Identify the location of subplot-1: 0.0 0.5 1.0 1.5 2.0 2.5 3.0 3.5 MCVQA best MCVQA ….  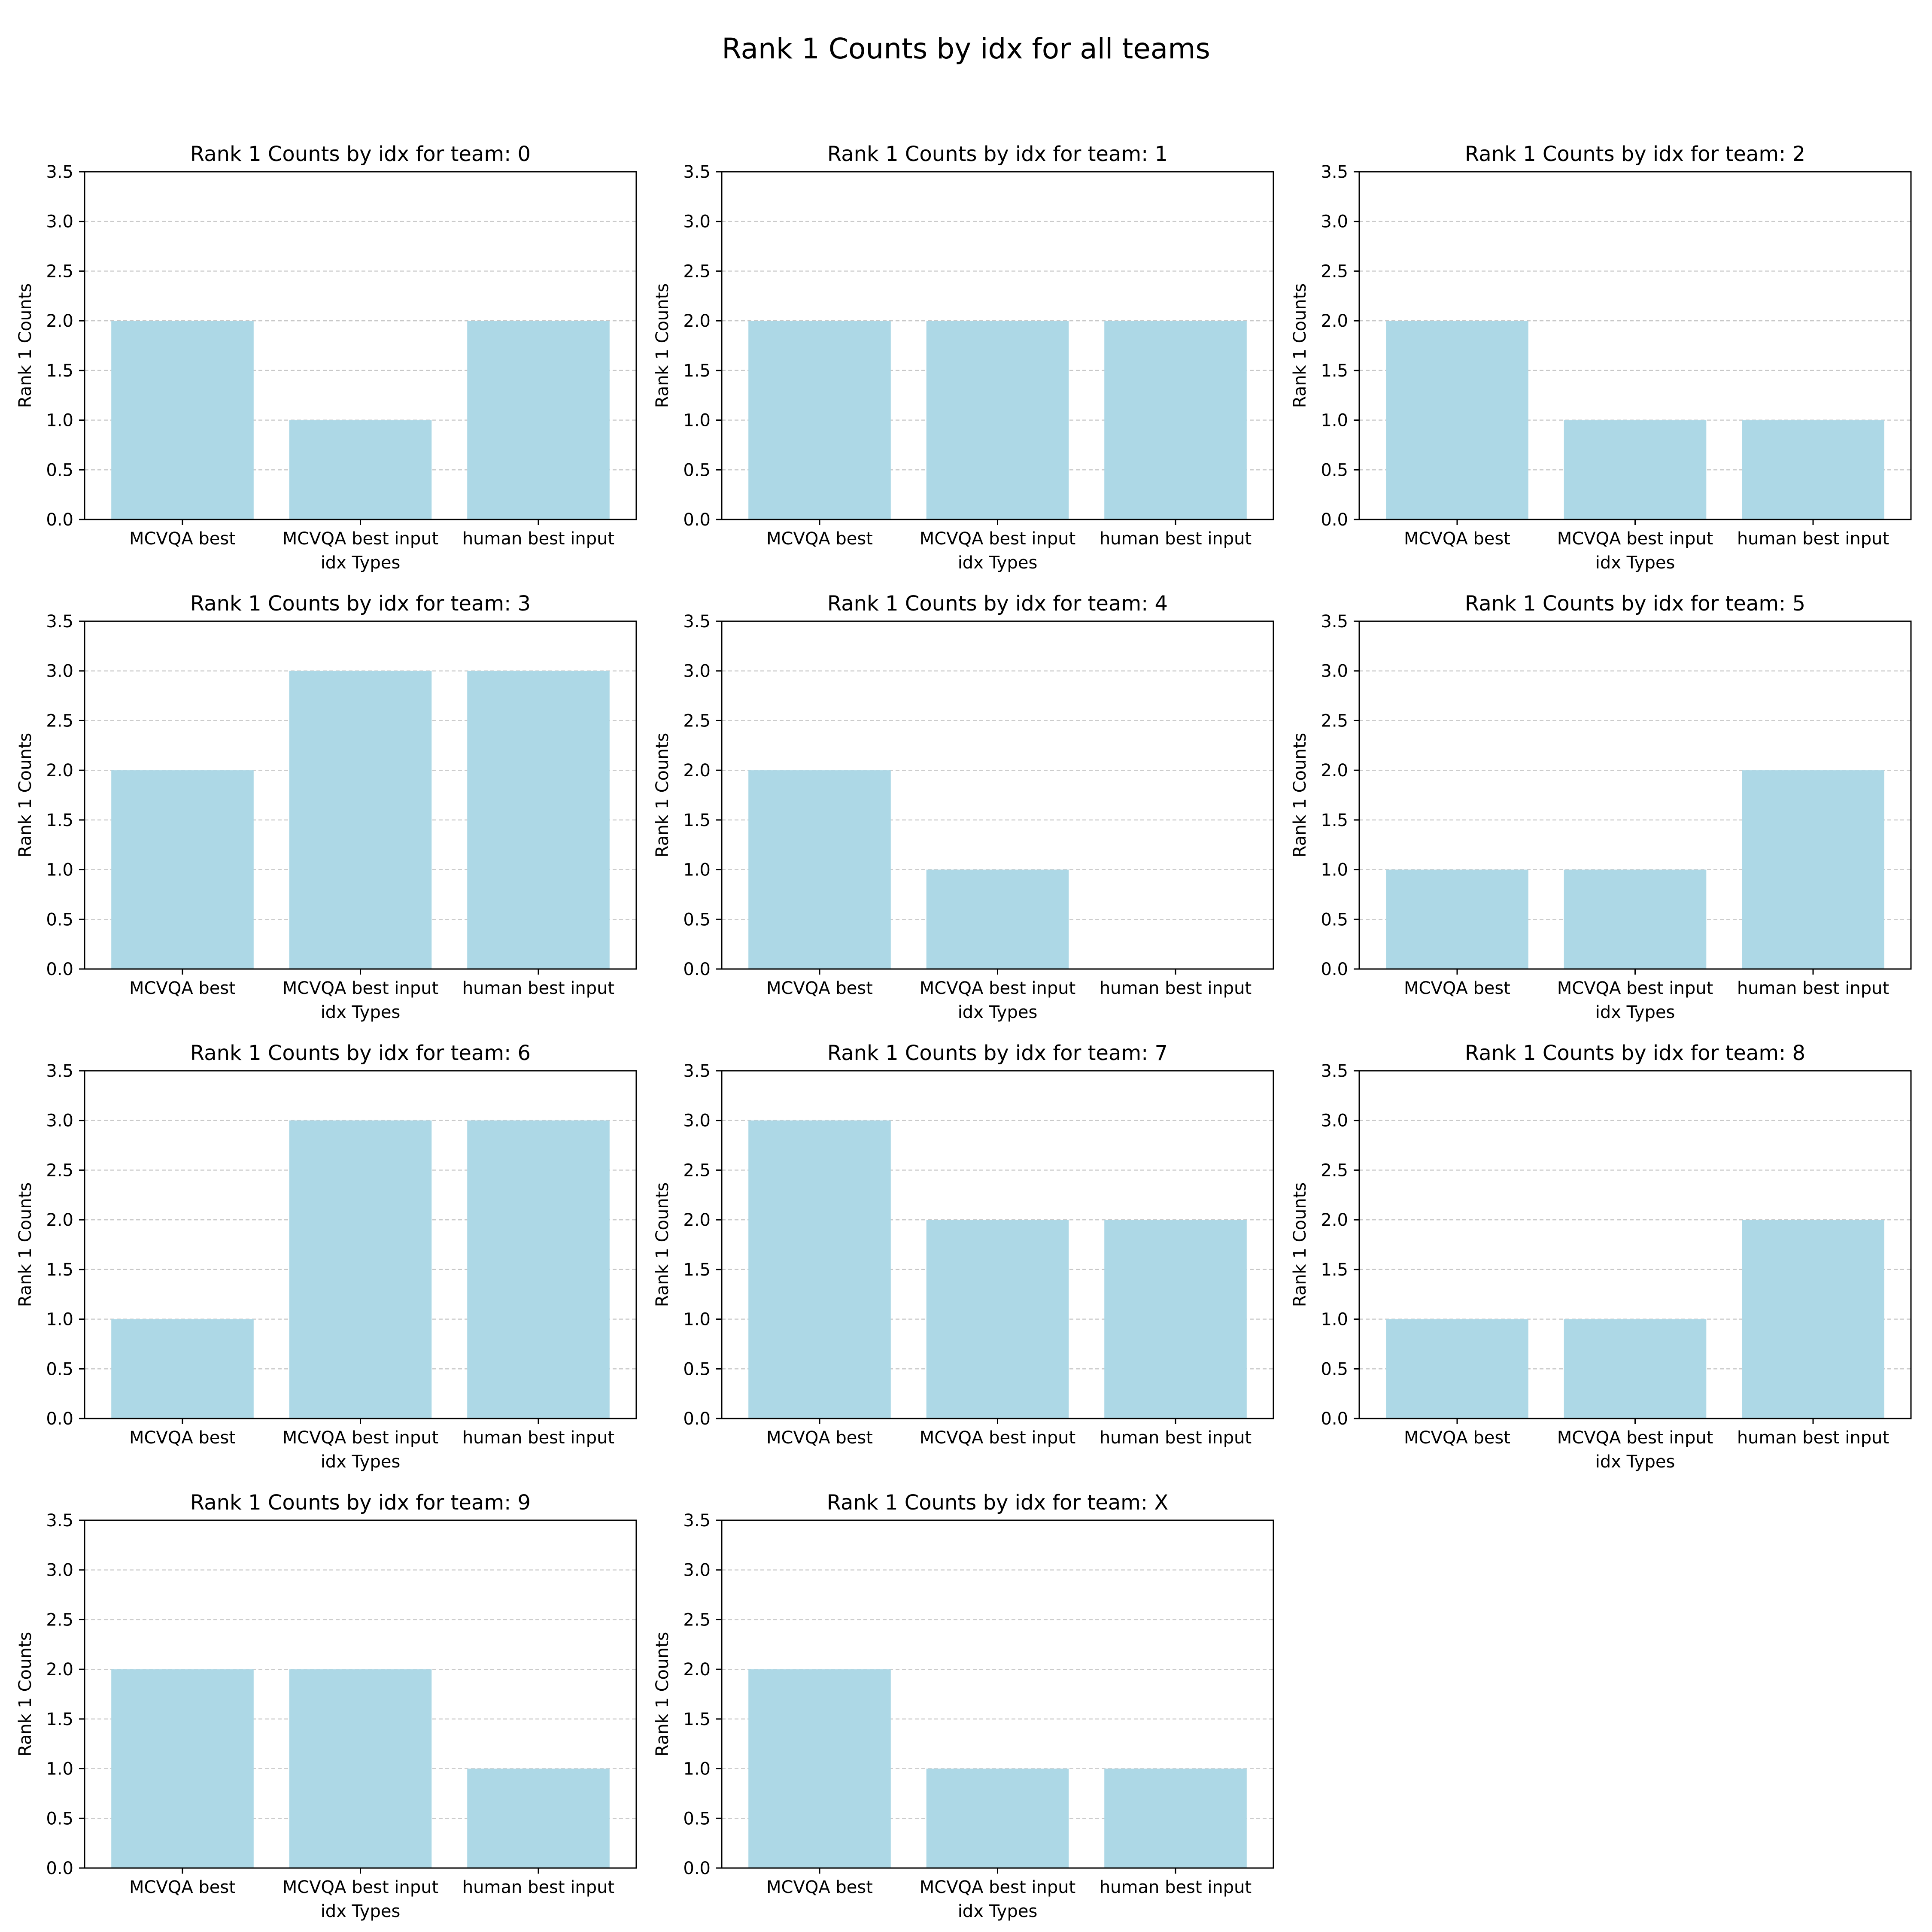
(963, 357).